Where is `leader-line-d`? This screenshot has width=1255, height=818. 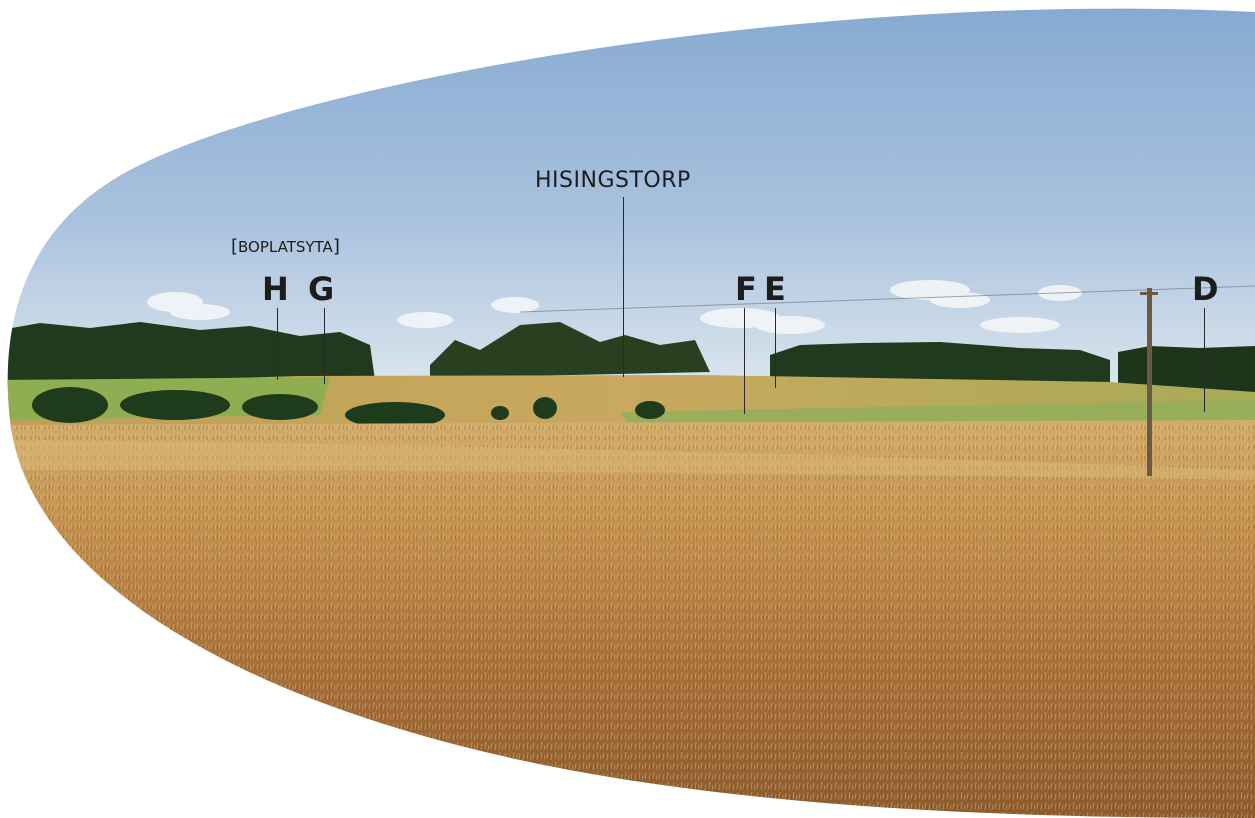
leader-line-d is located at coordinates (1204, 360).